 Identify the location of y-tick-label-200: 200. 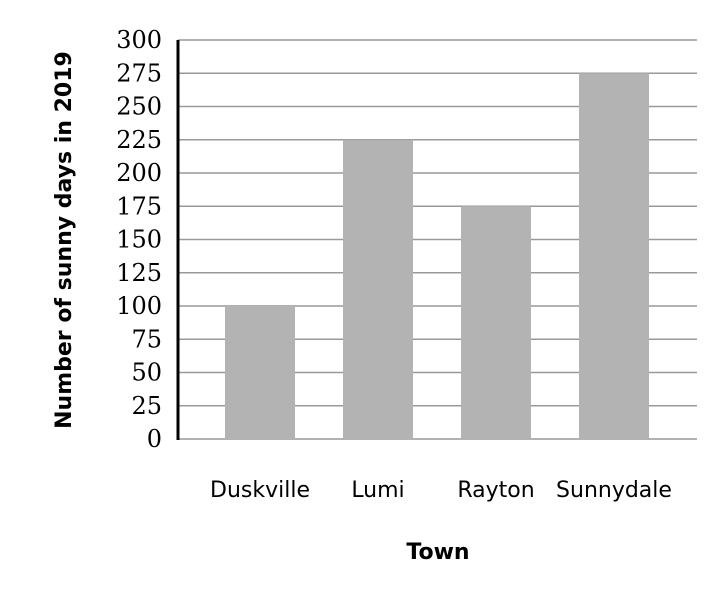
(139, 173).